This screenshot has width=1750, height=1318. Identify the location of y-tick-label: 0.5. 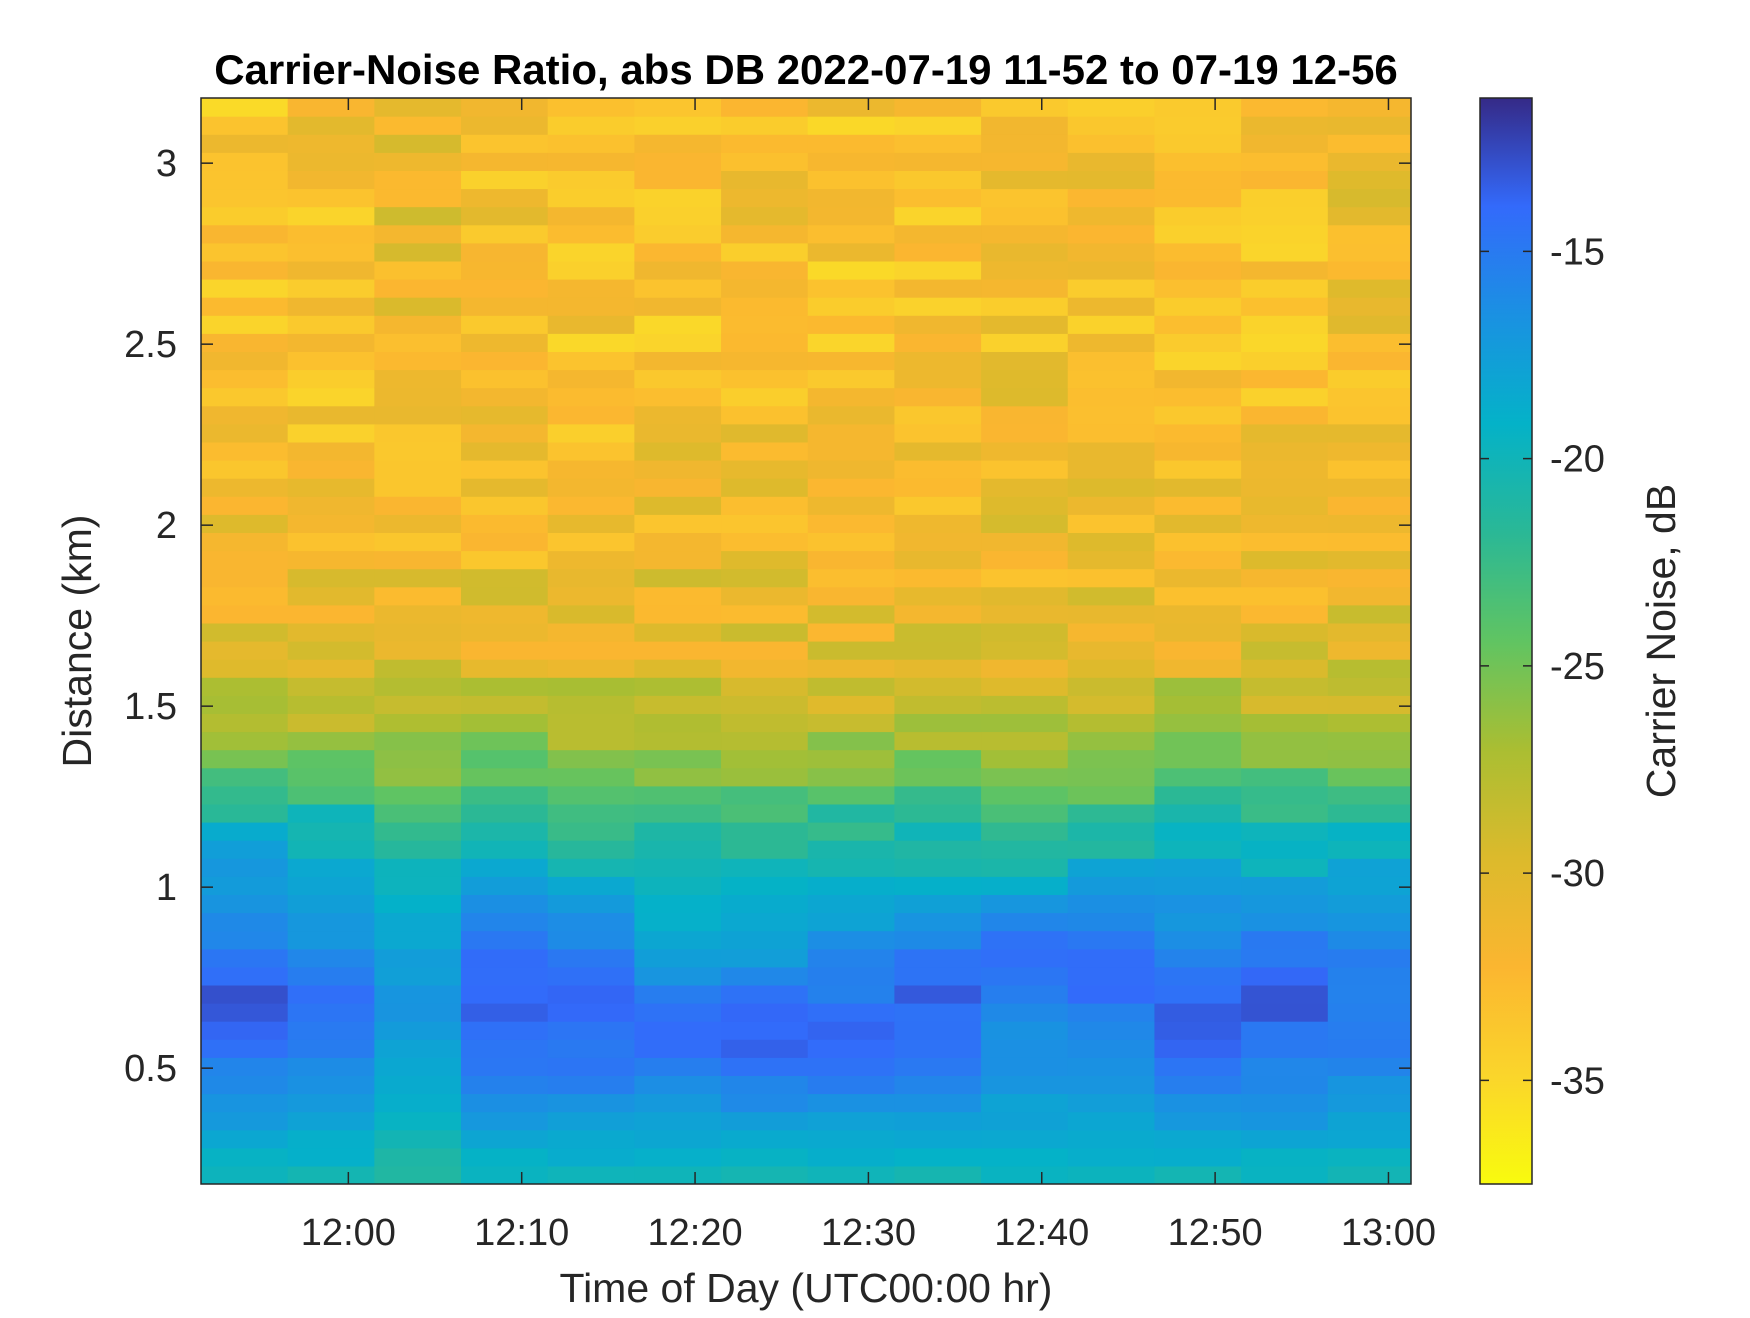
(150, 1069).